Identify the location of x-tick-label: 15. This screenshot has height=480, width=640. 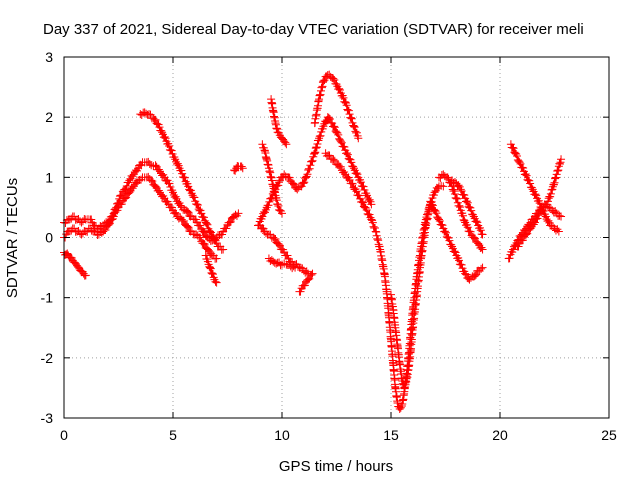
(391, 435).